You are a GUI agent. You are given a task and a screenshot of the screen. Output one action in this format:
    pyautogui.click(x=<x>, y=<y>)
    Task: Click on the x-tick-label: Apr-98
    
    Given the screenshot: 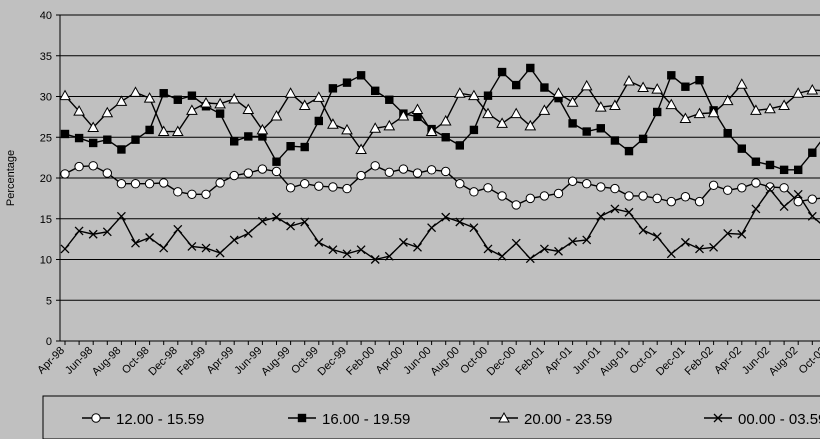 What is the action you would take?
    pyautogui.click(x=51, y=361)
    